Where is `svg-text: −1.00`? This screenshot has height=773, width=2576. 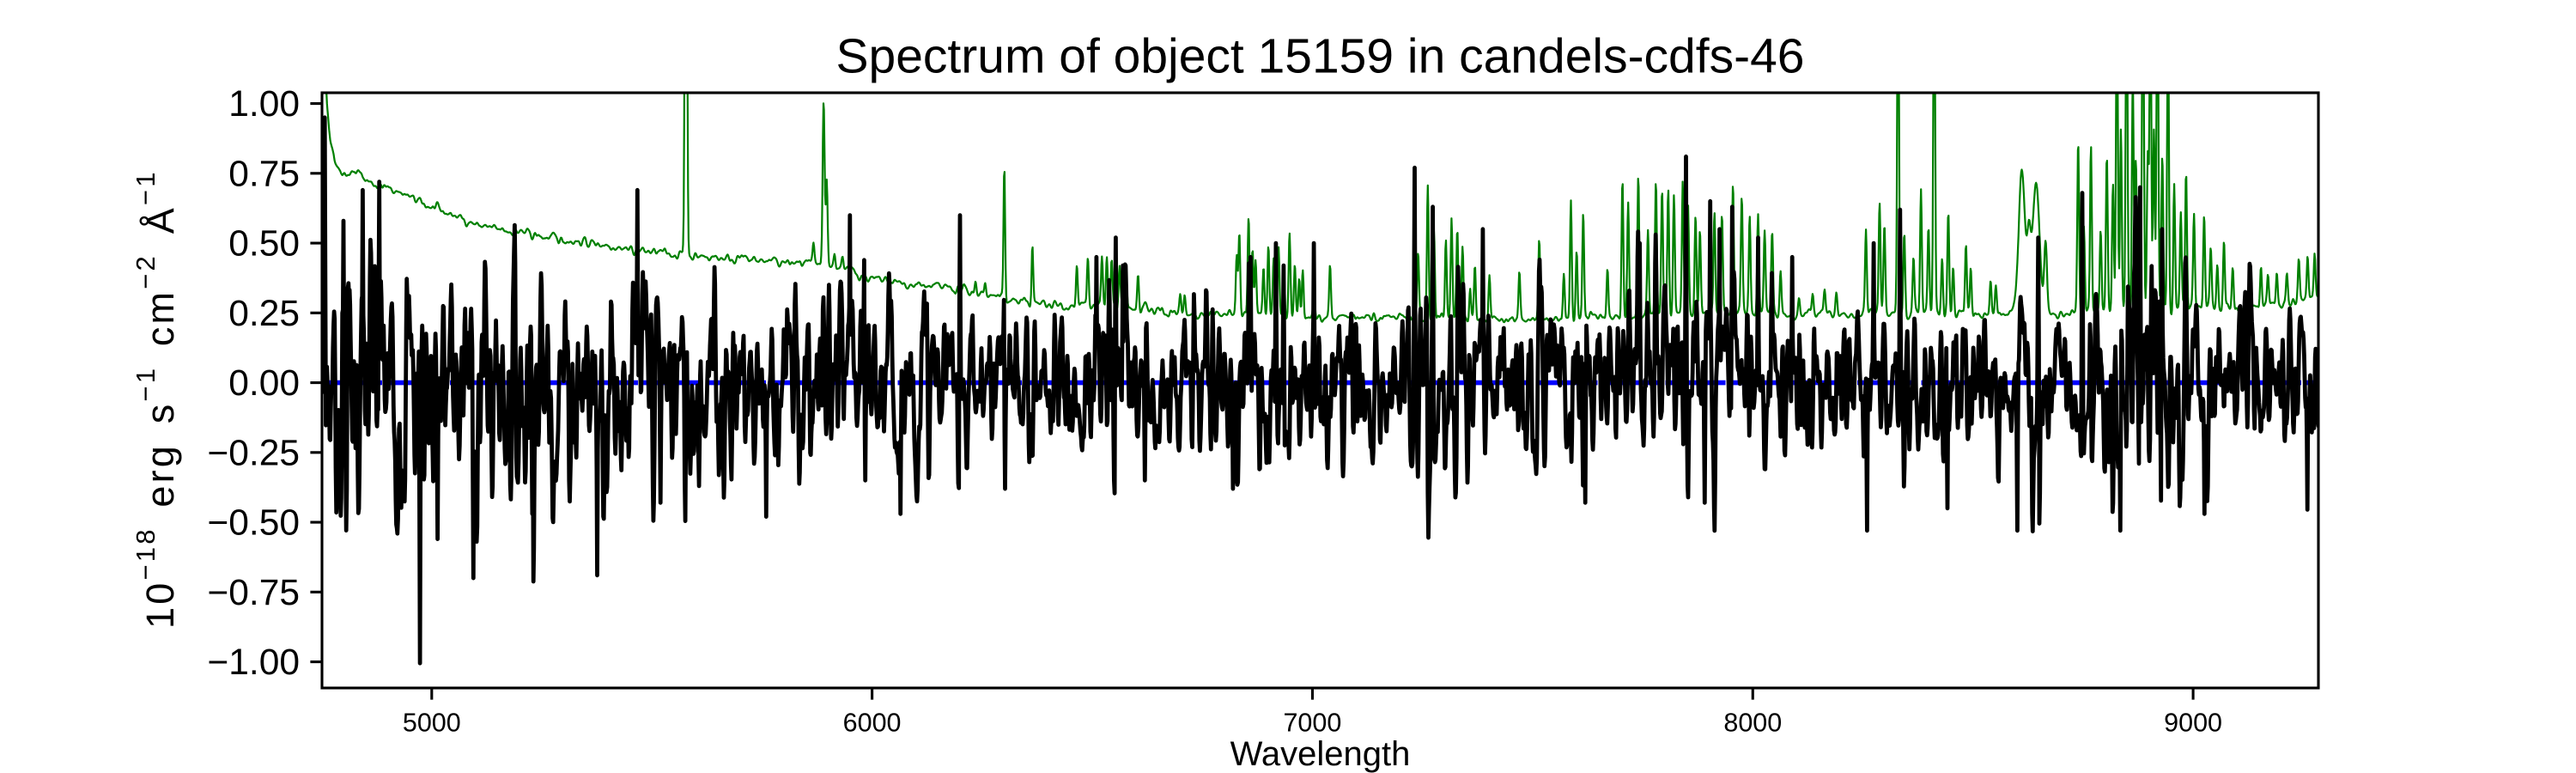
svg-text: −1.00 is located at coordinates (253, 662).